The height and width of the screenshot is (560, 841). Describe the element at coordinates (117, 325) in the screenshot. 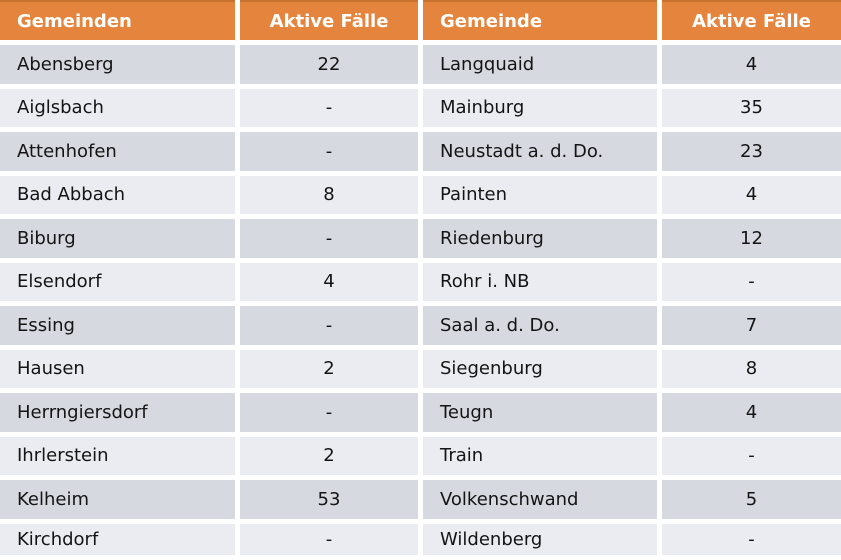

I see `municipality-name-cell: Essing` at that location.